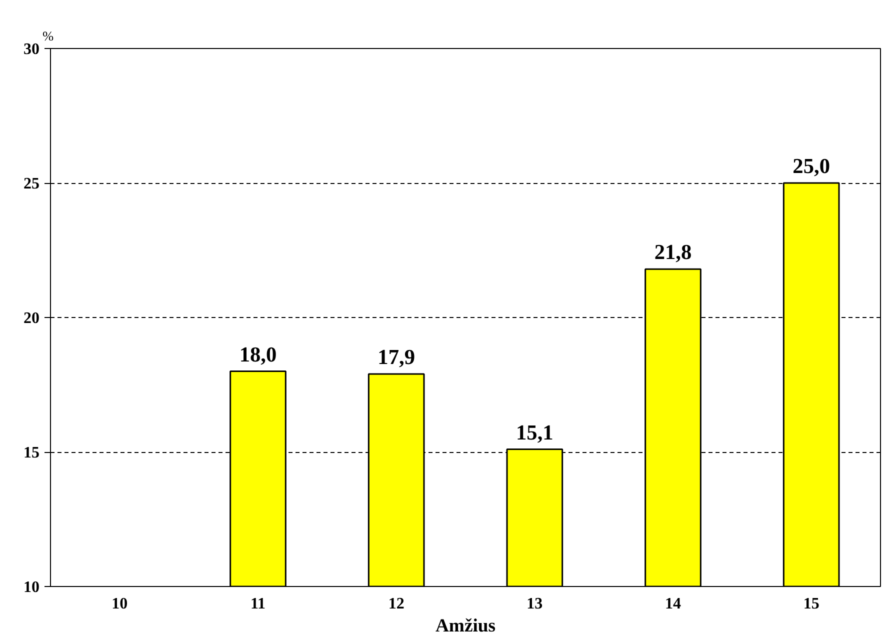  I want to click on data-label: 21,8, so click(673, 252).